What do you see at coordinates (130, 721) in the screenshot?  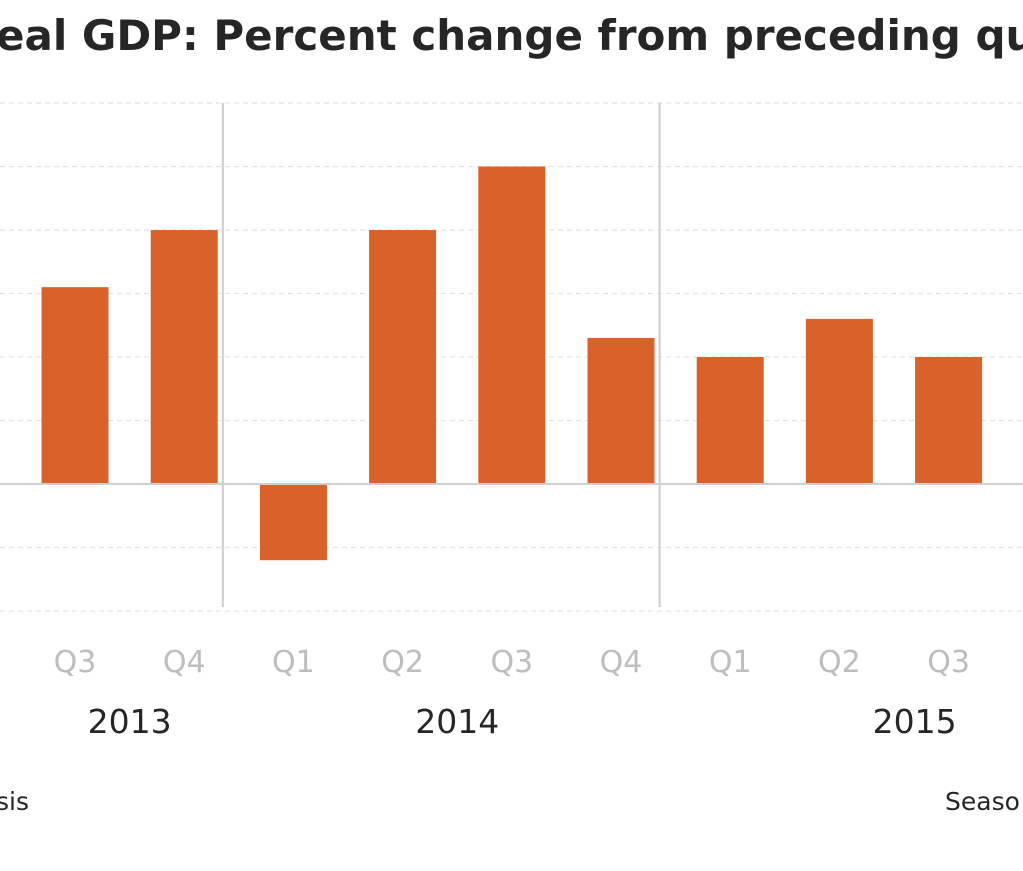 I see `year-label: 2013` at bounding box center [130, 721].